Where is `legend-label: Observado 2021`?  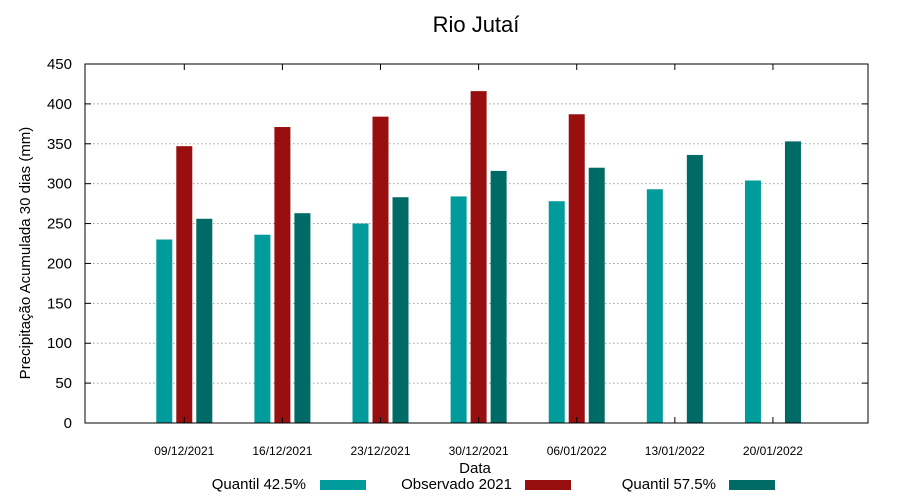 legend-label: Observado 2021 is located at coordinates (456, 484).